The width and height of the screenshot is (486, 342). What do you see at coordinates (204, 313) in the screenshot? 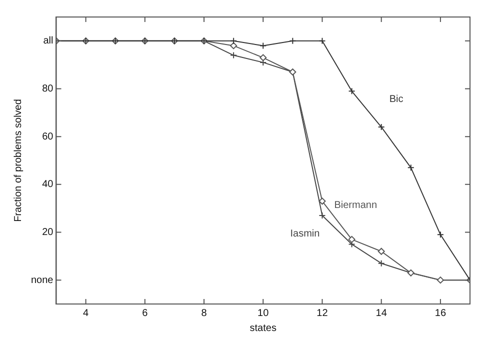
I see `x-tick-label: 8` at bounding box center [204, 313].